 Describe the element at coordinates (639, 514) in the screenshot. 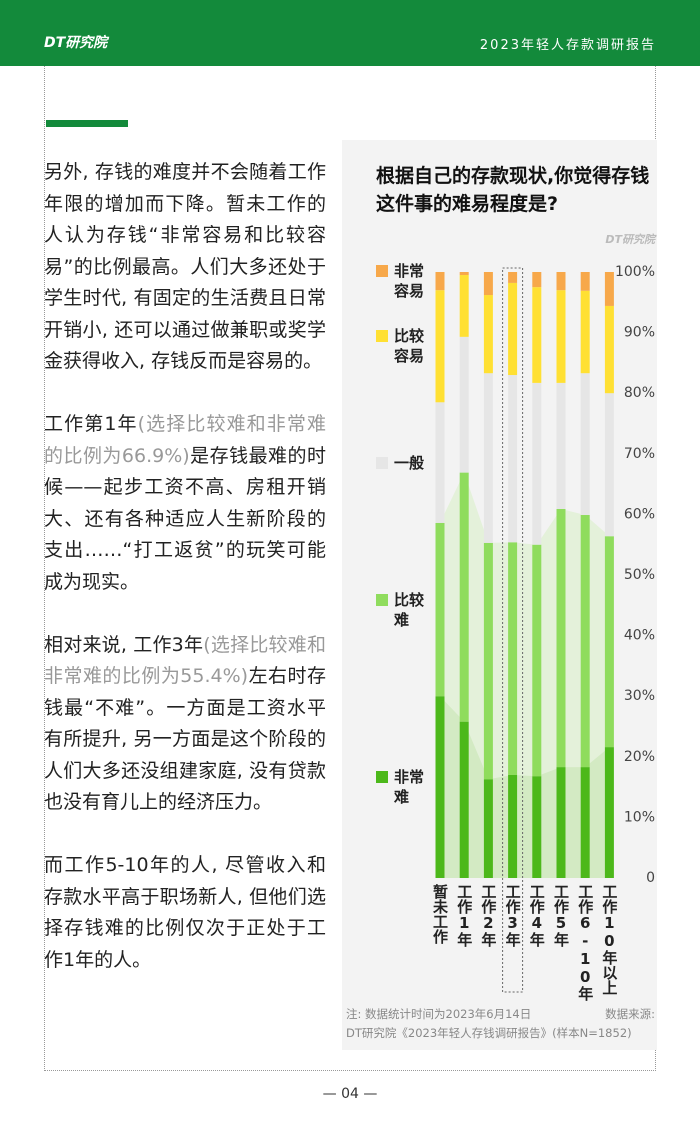

I see `y-tick-label: 60%` at that location.